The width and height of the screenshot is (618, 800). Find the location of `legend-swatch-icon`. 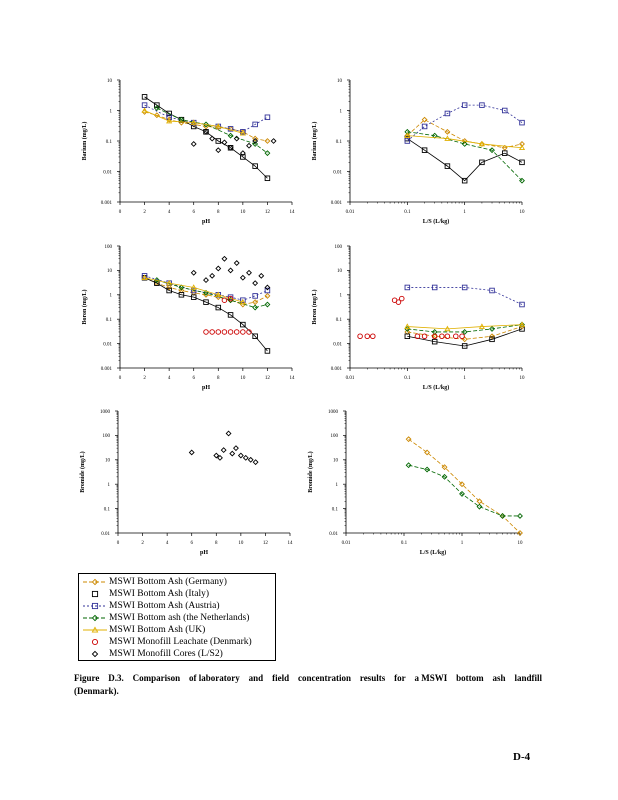

legend-swatch-icon is located at coordinates (95, 629).